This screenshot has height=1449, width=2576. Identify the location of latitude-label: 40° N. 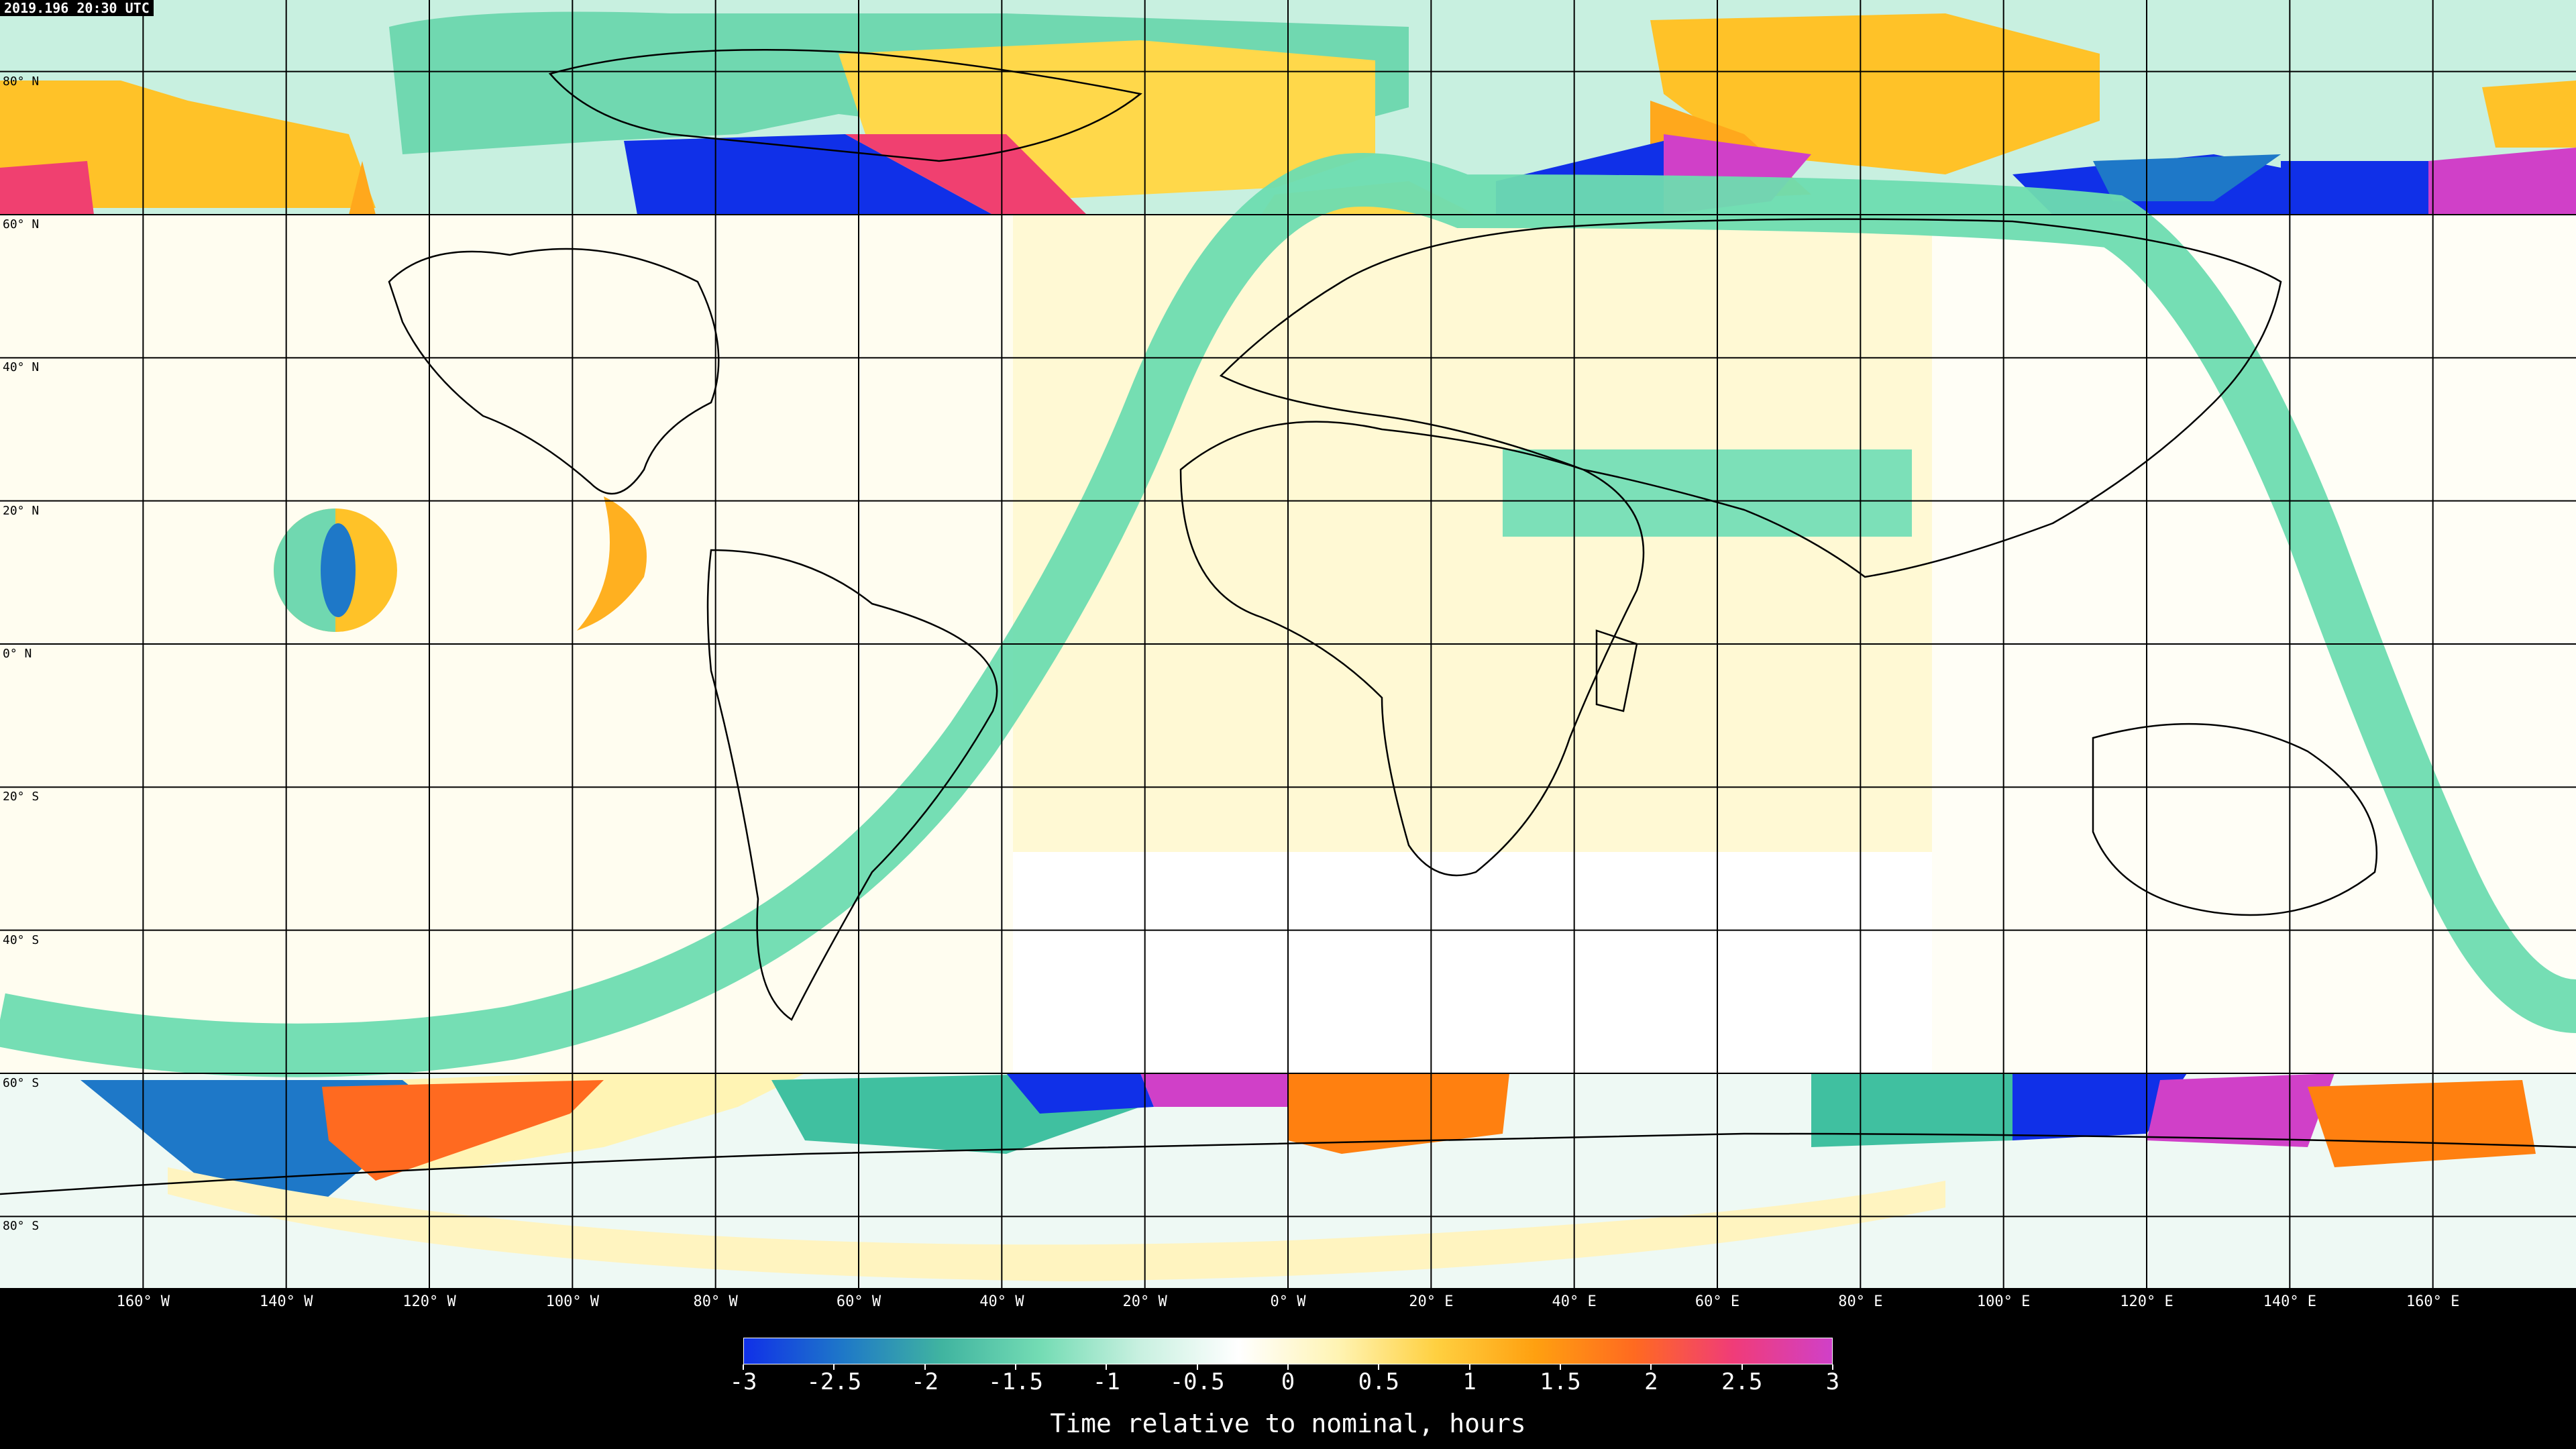
(21, 367).